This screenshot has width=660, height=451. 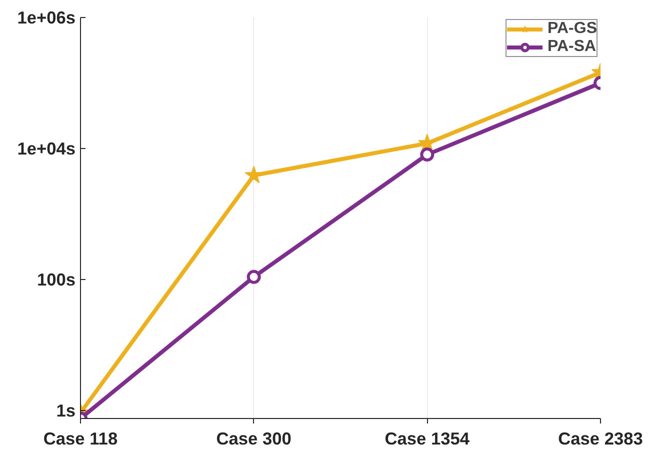 I want to click on x-tick-label: Case 2383, so click(x=601, y=438).